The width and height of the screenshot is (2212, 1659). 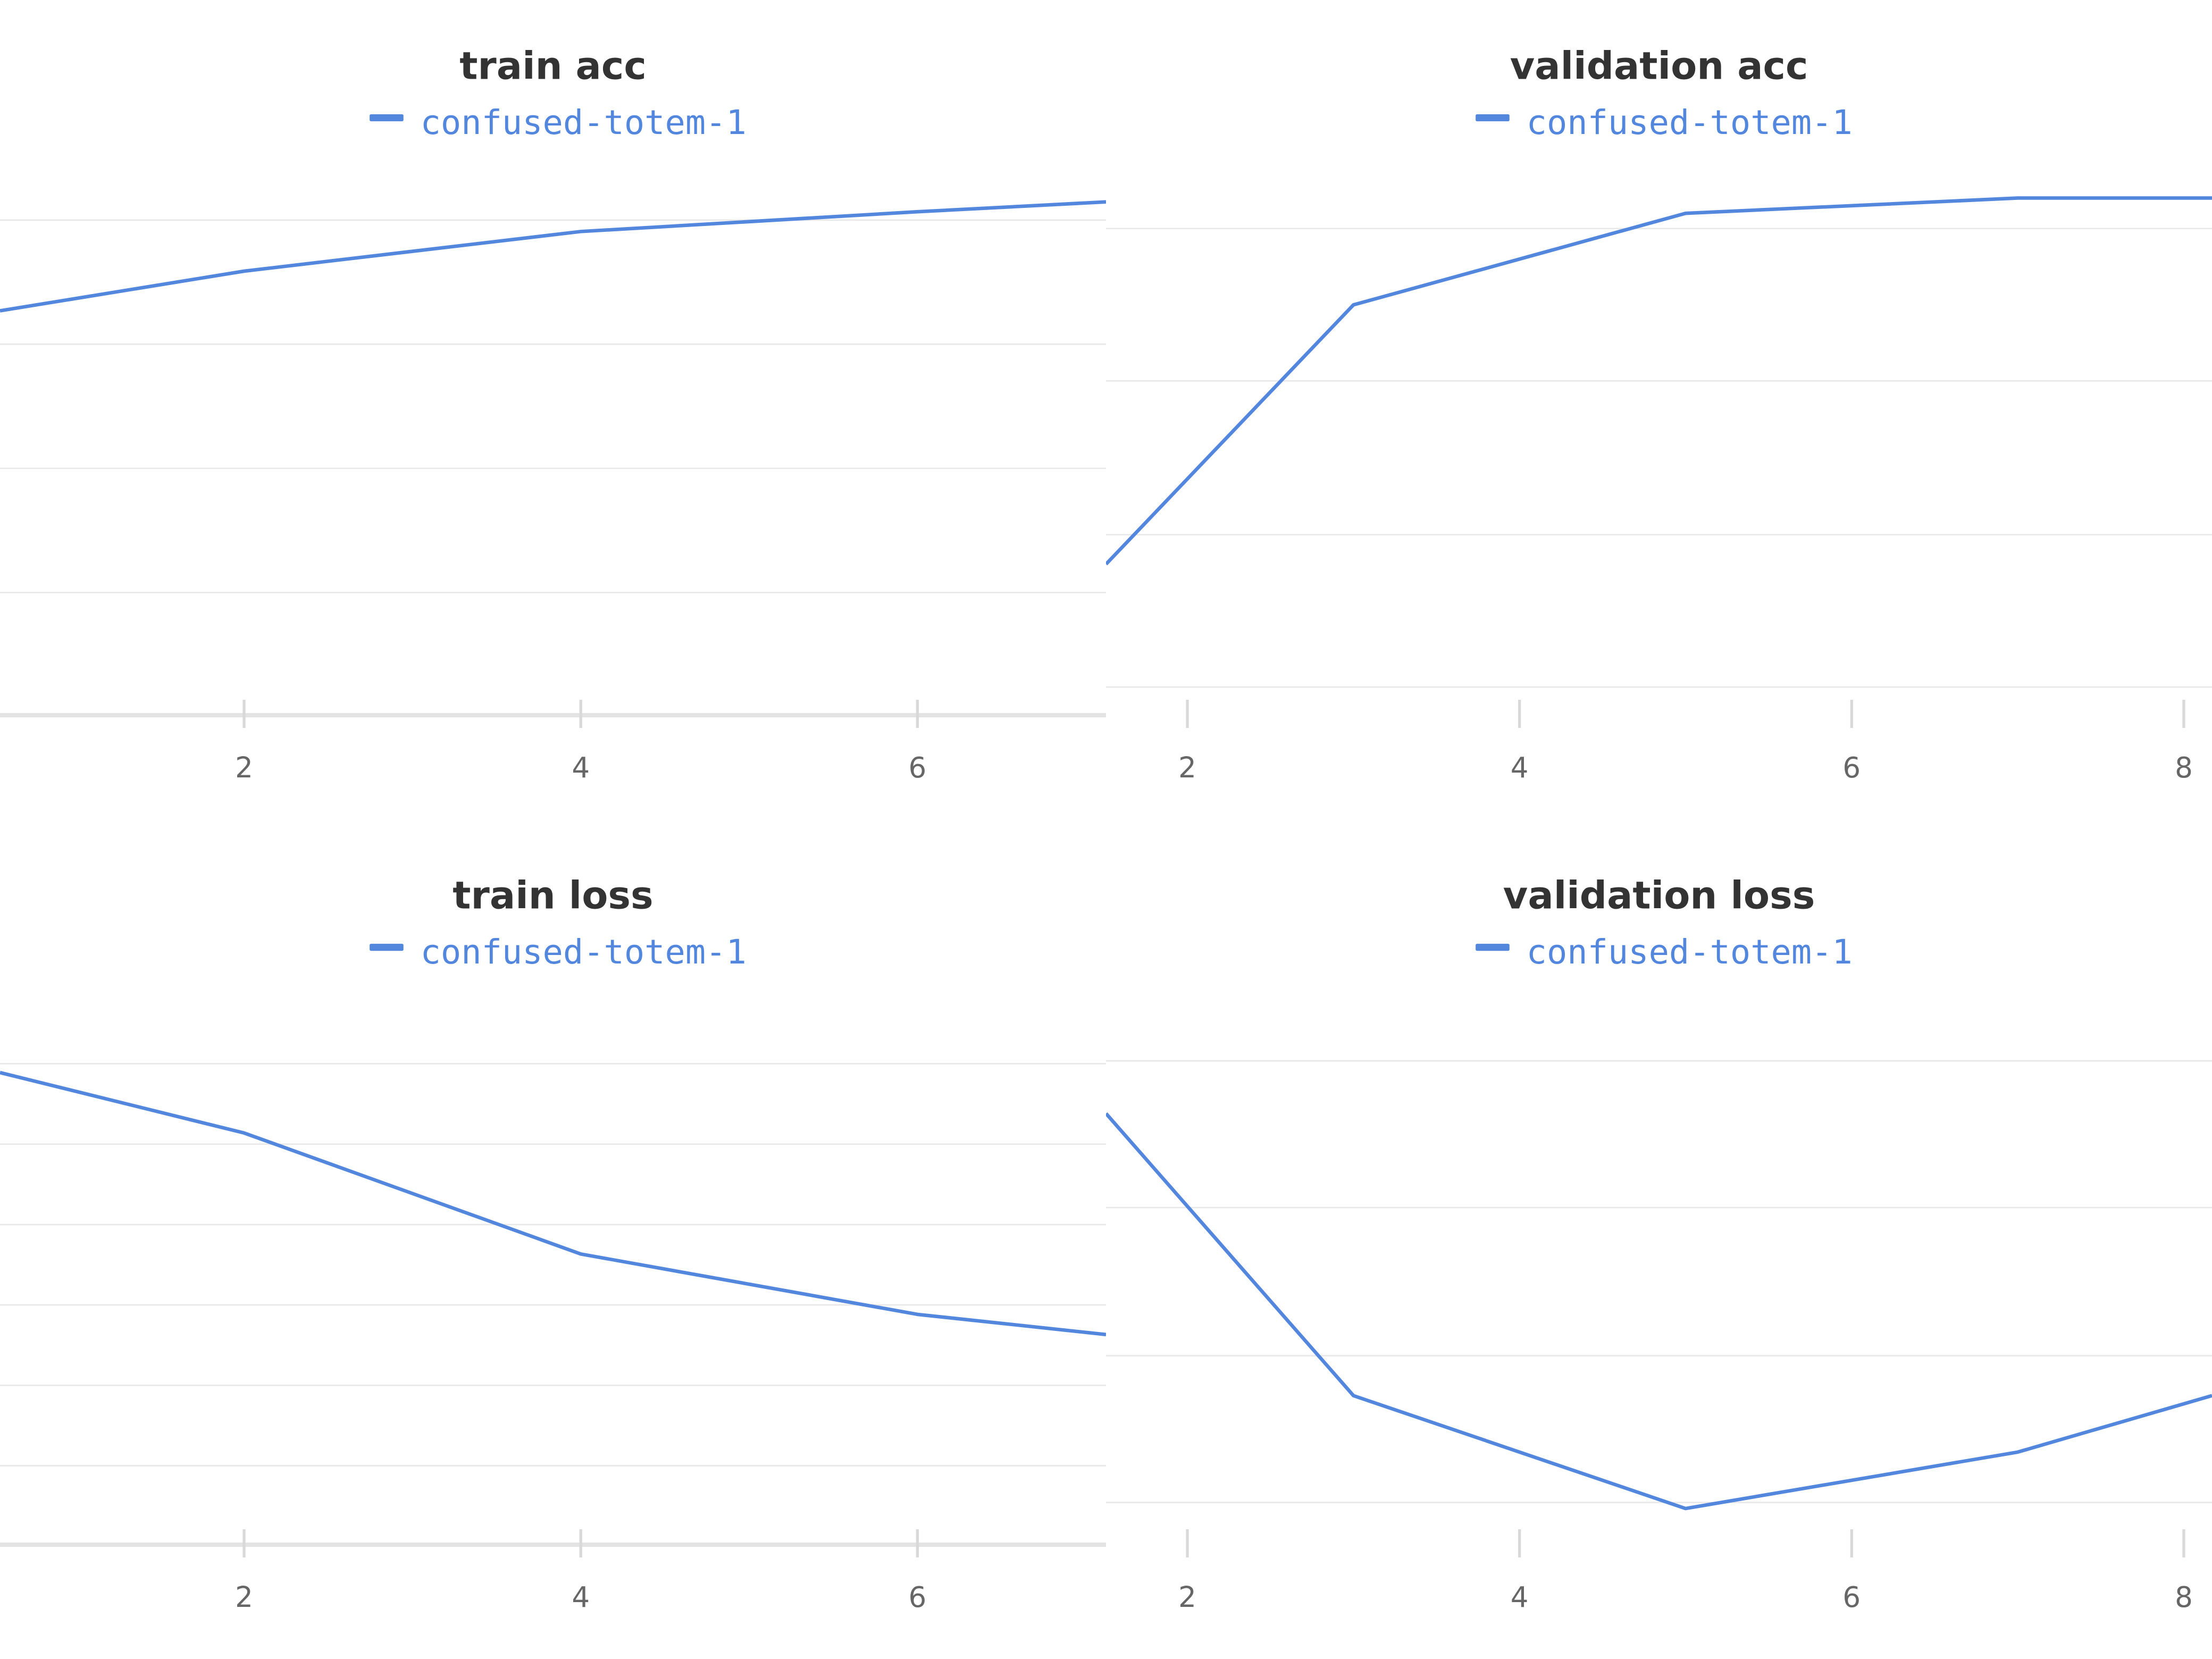 I want to click on chart-title: validation acc, so click(x=1659, y=66).